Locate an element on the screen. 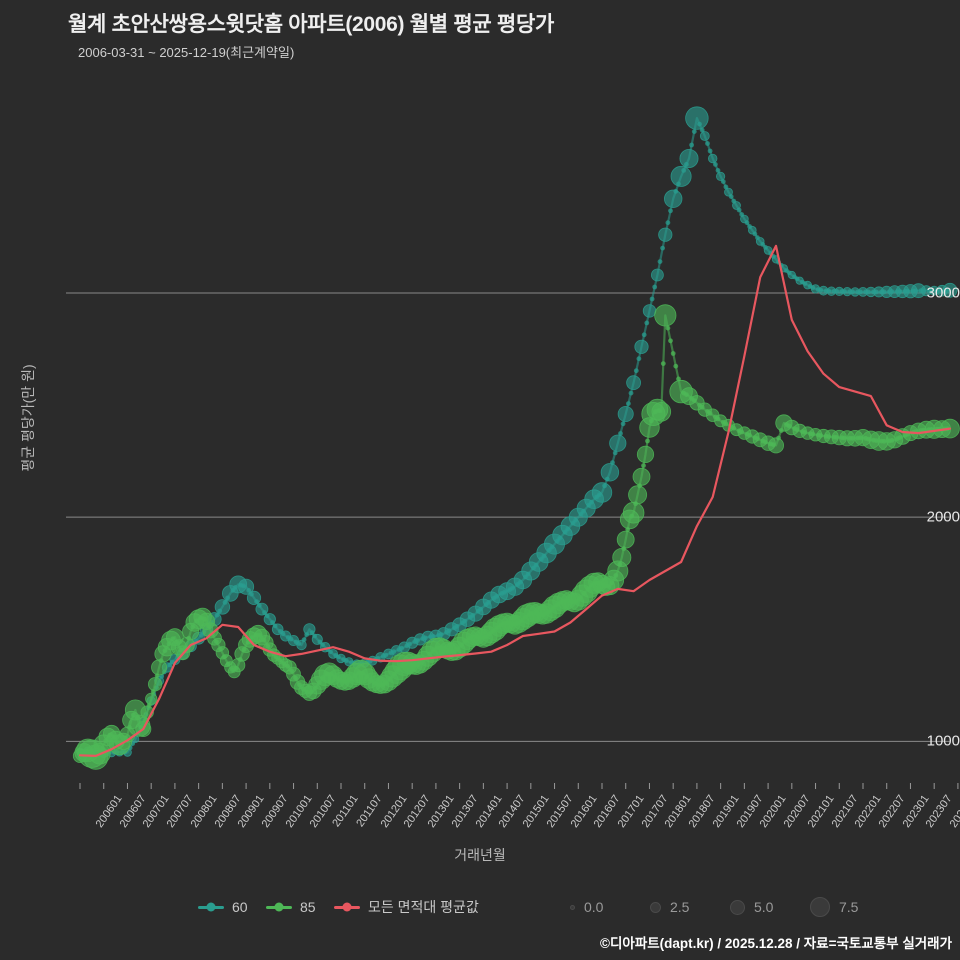 This screenshot has width=960, height=960. legend-item-85: 85 is located at coordinates (291, 907).